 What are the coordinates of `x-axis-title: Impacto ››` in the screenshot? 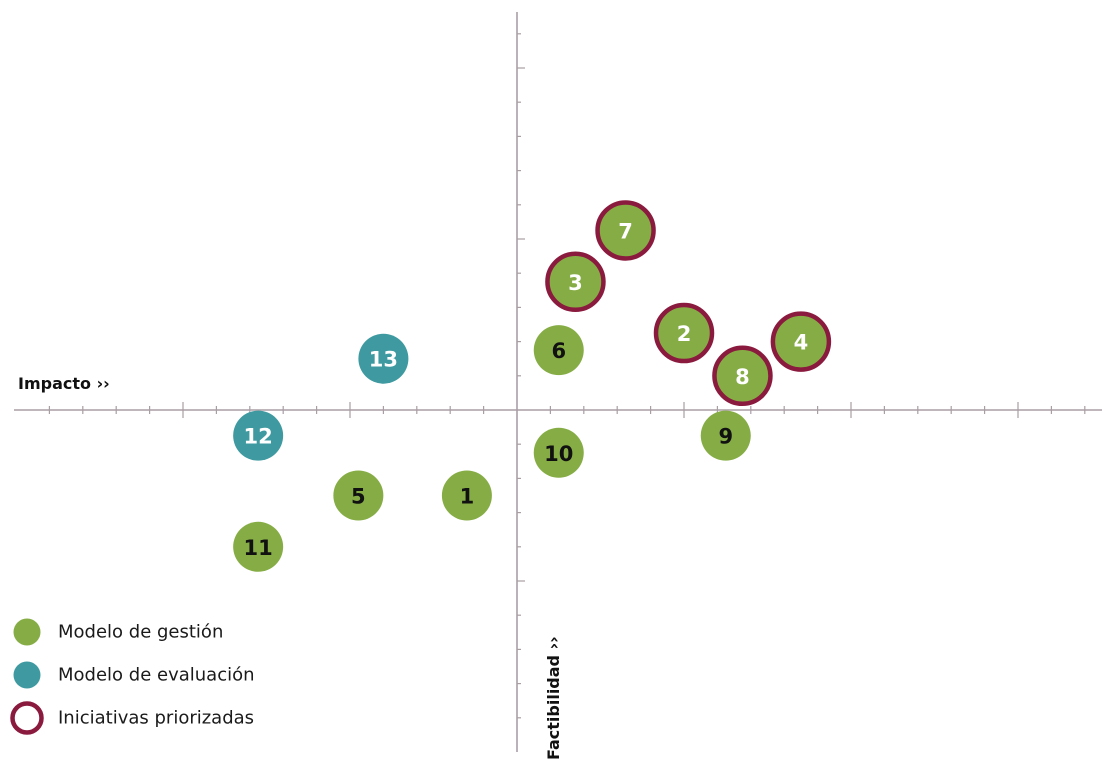 It's located at (64, 383).